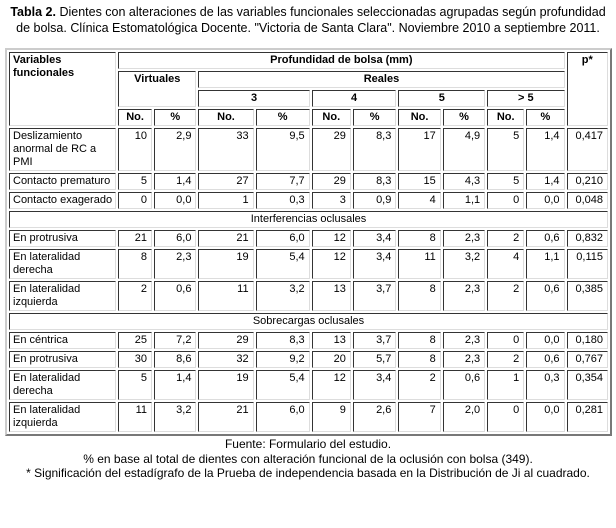 The width and height of the screenshot is (616, 528). I want to click on p-value-cell: 0,210, so click(587, 181).